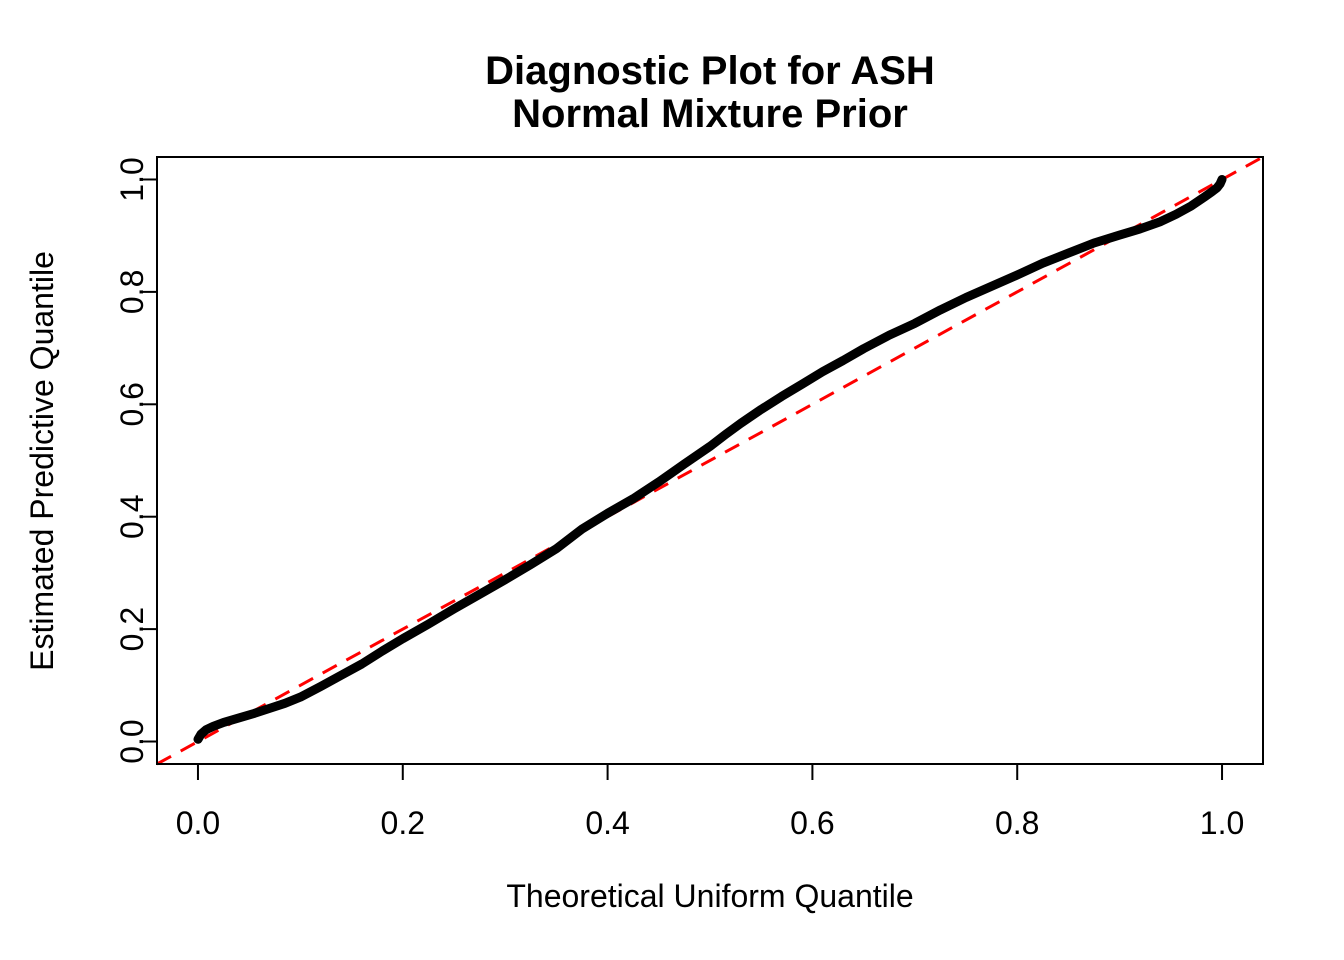  What do you see at coordinates (812, 823) in the screenshot?
I see `x-axis-tick-label: 0.6` at bounding box center [812, 823].